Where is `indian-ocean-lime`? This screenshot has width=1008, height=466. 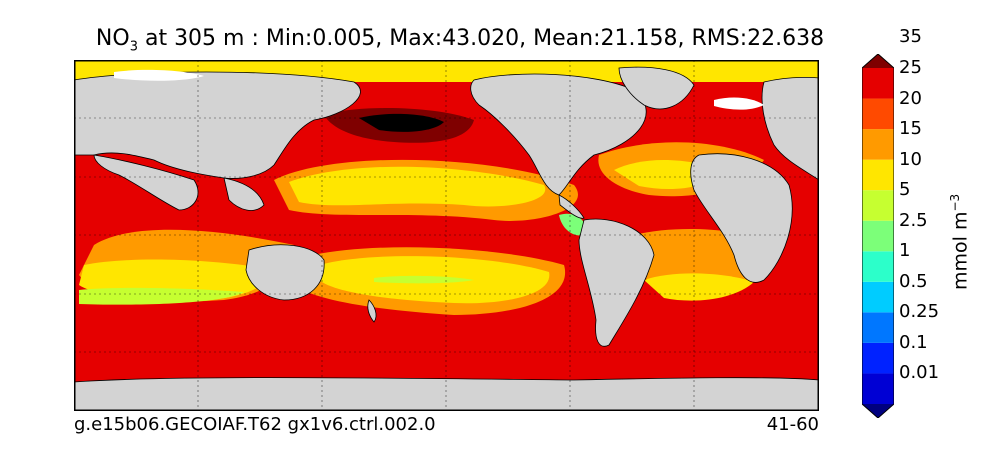 indian-ocean-lime is located at coordinates (161, 296).